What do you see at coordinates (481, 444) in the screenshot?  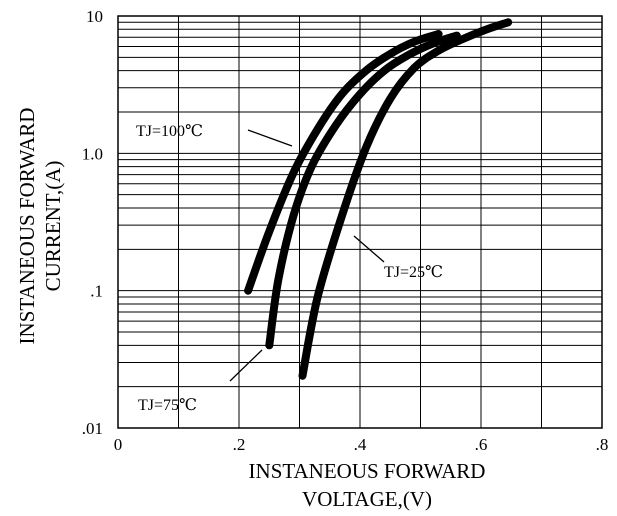 I see `x-tick-label: .6` at bounding box center [481, 444].